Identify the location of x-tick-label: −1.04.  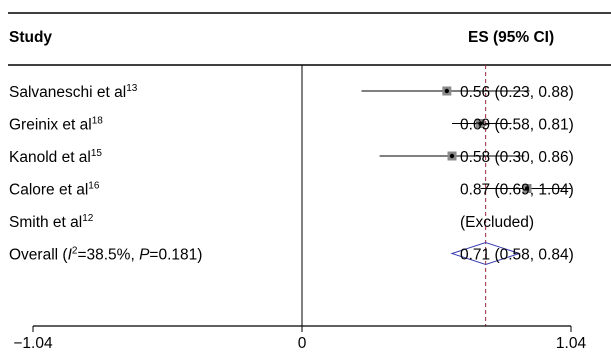
(33, 343).